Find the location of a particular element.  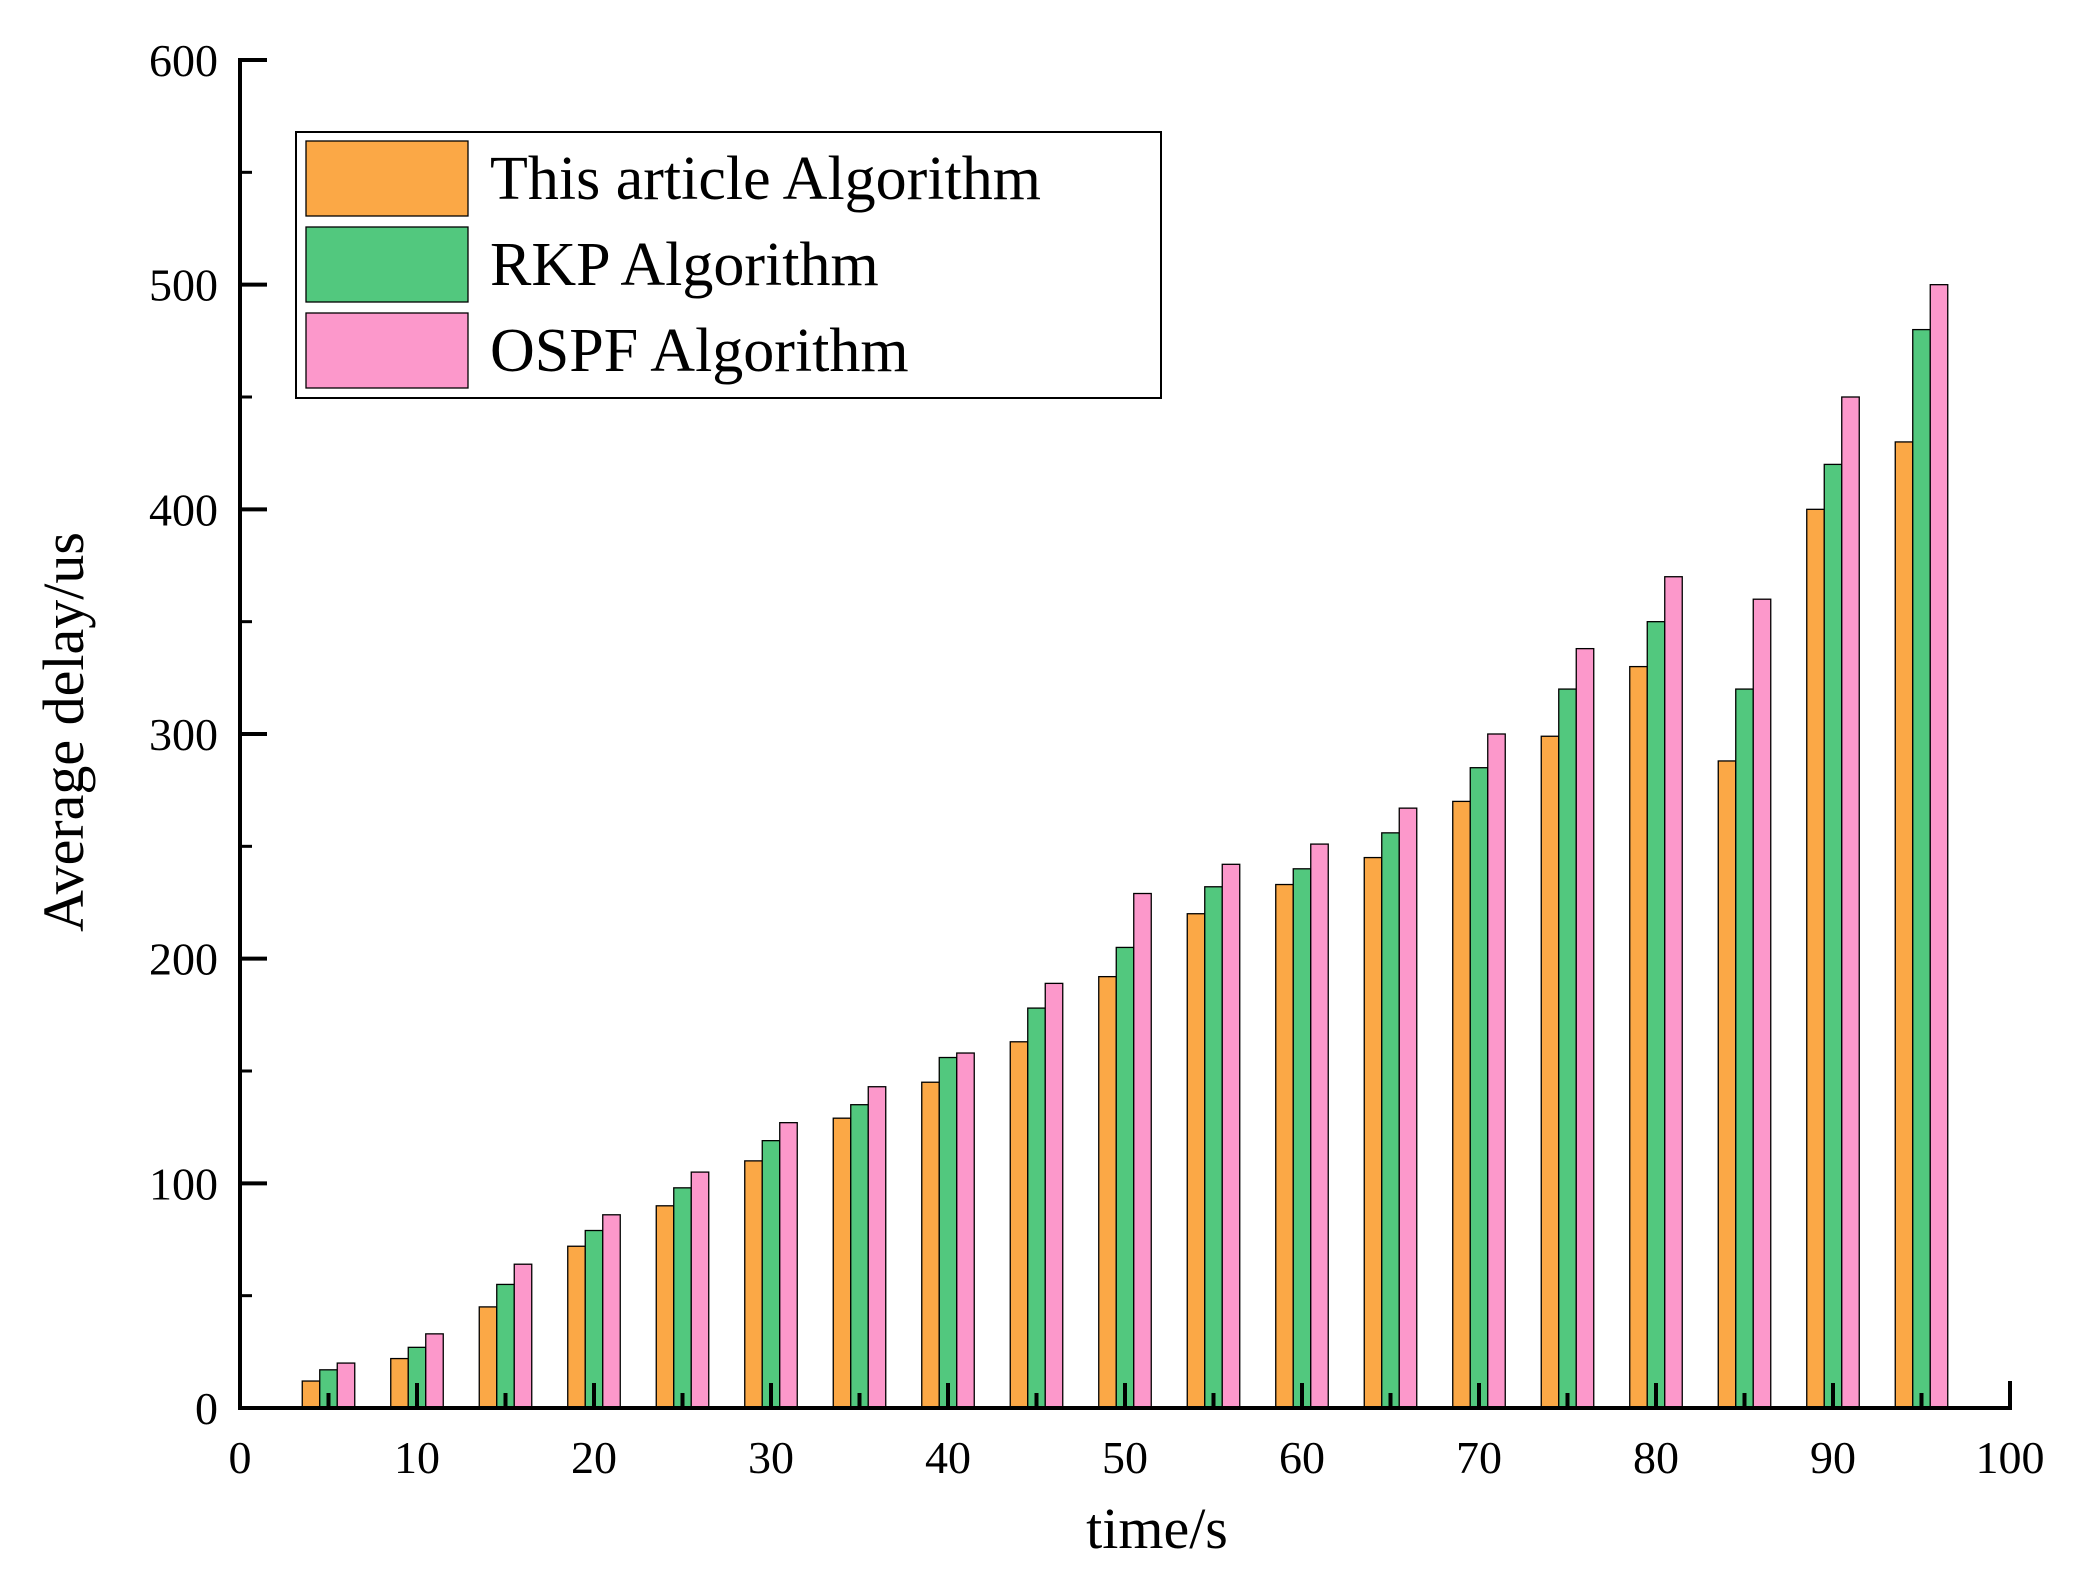

legend-label-series1: This article Algorithm is located at coordinates (765, 179).